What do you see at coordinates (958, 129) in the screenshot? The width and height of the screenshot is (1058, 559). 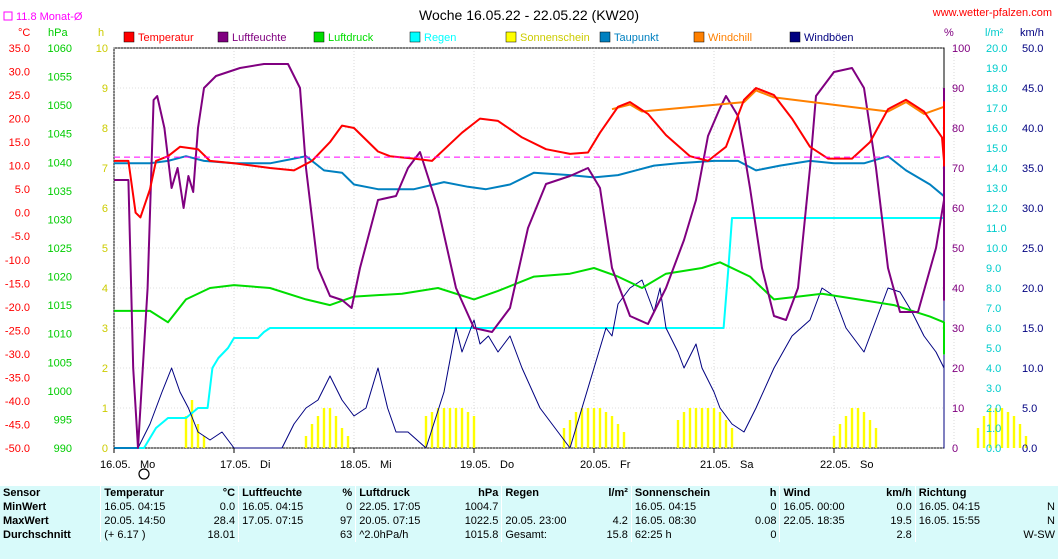 I see `tick-label-humidity: 80` at bounding box center [958, 129].